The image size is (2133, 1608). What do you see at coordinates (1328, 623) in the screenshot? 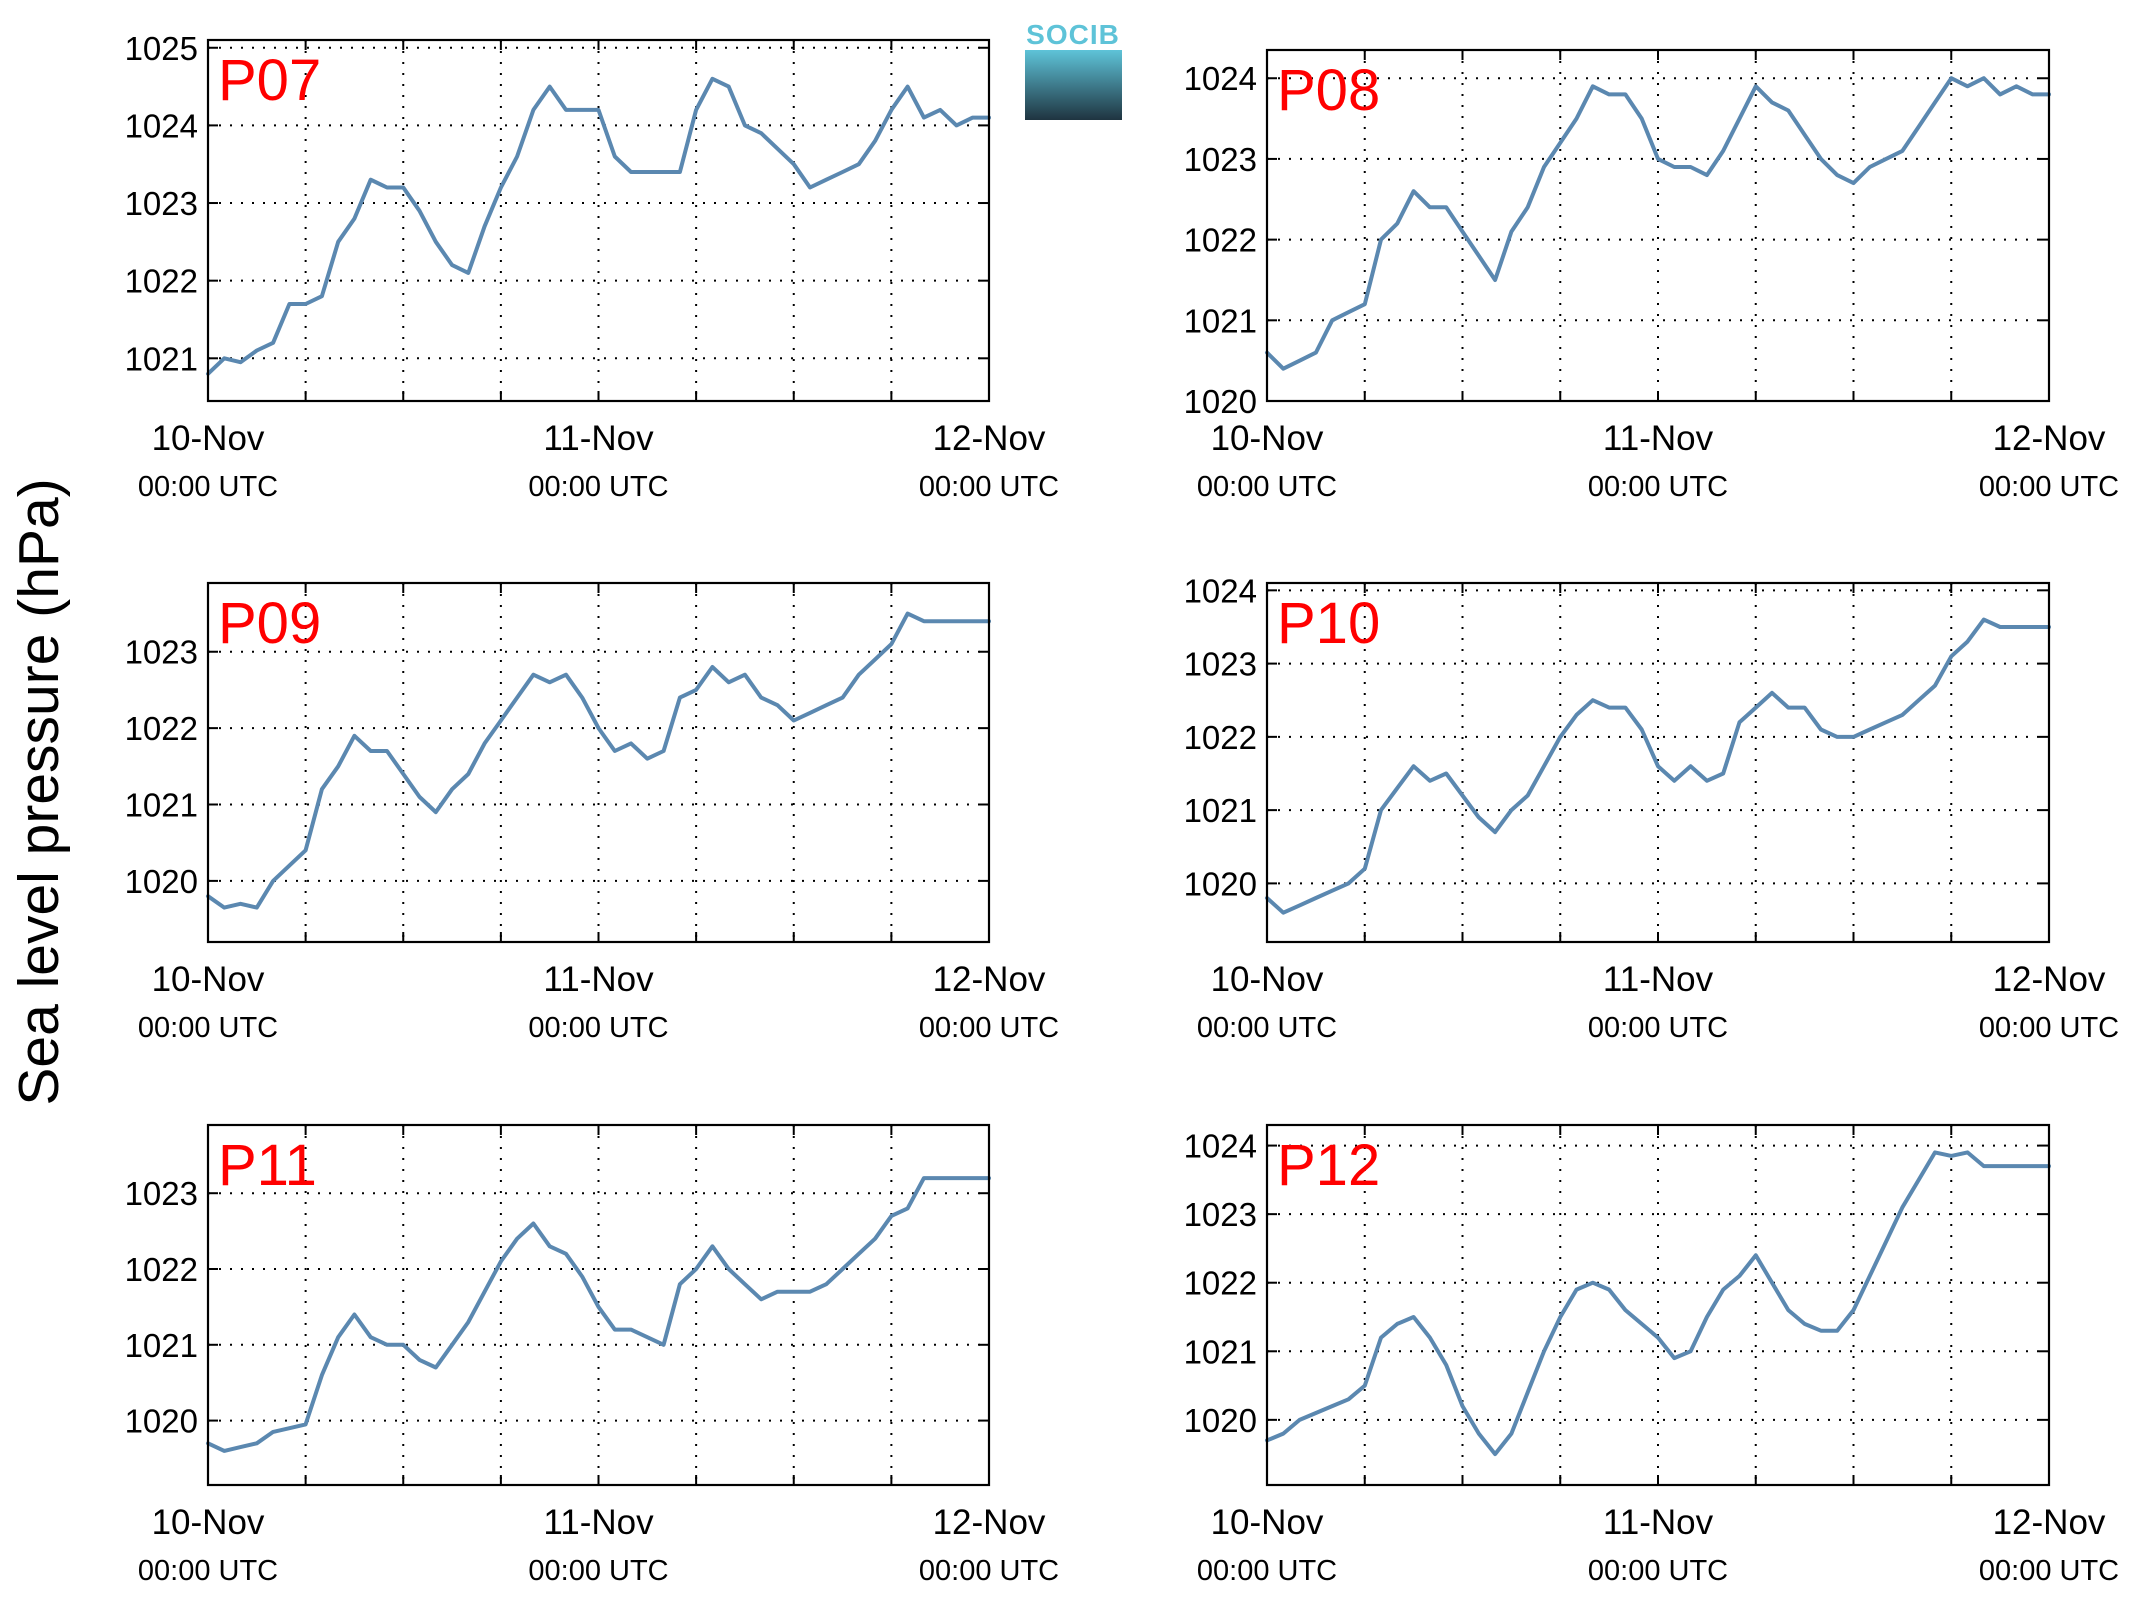
I see `panel-title: P10` at bounding box center [1328, 623].